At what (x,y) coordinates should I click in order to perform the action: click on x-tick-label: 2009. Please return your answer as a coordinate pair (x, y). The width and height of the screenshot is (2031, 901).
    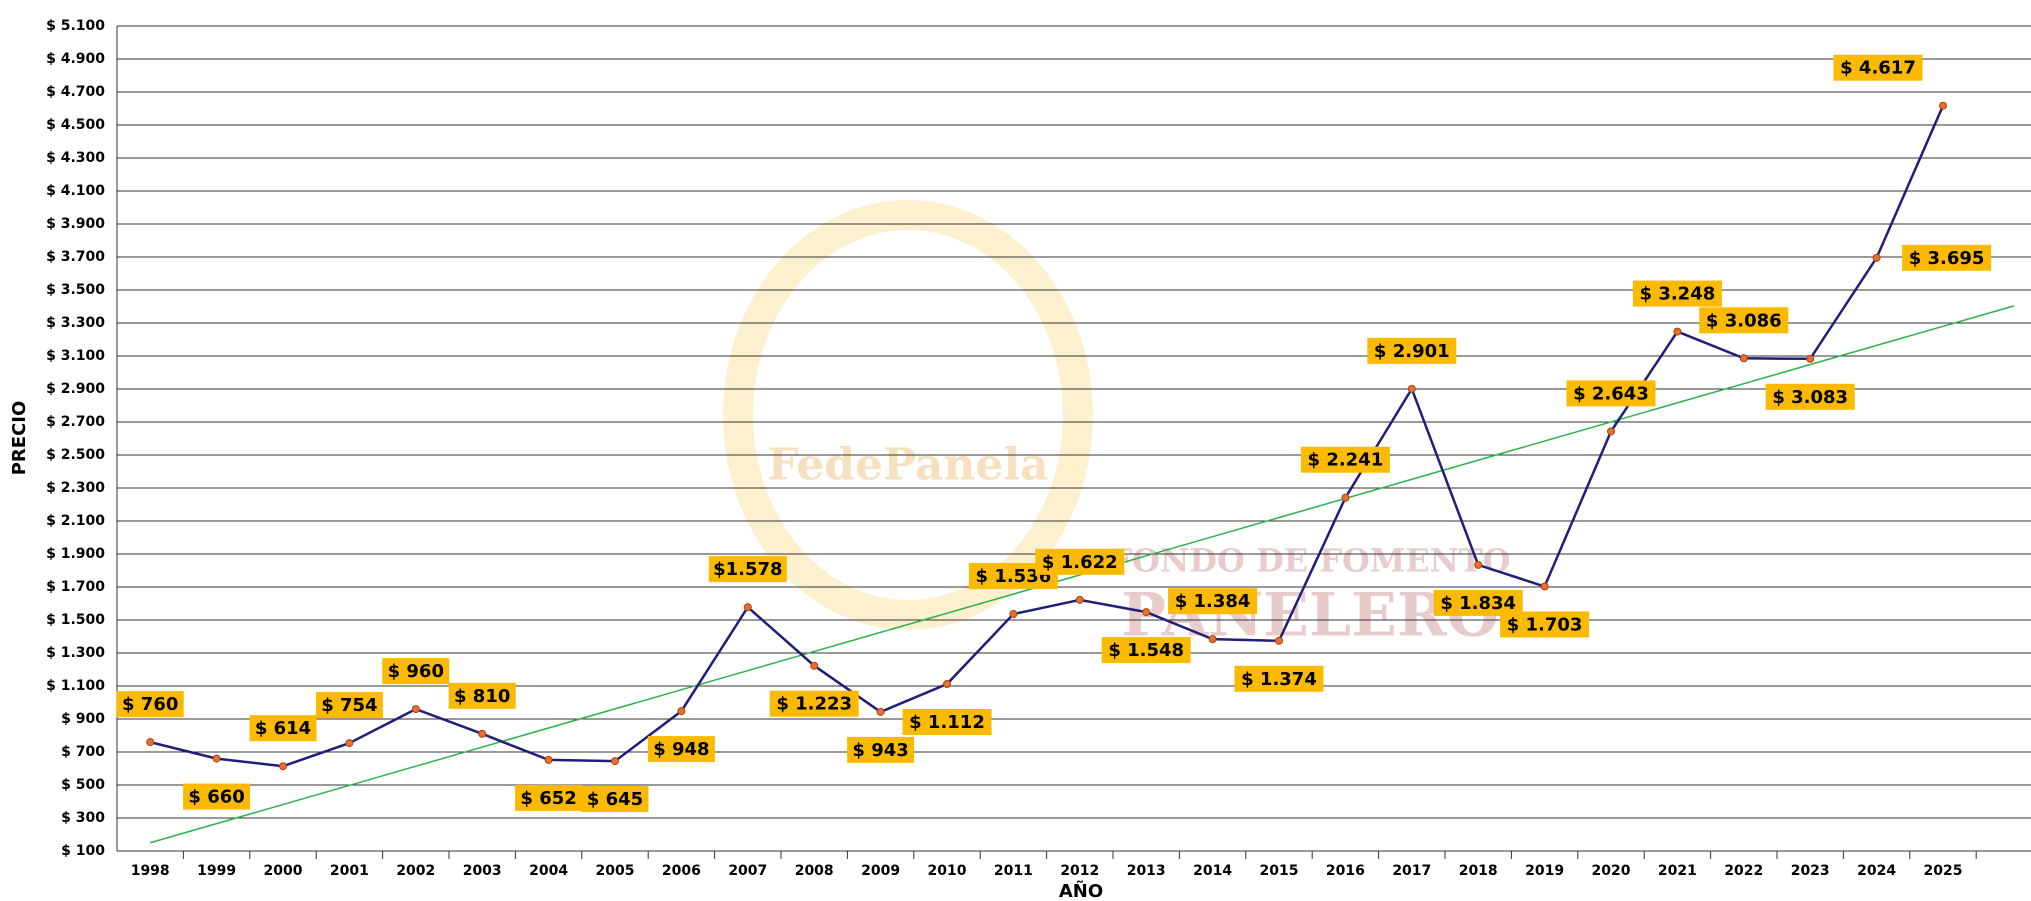
    Looking at the image, I should click on (880, 871).